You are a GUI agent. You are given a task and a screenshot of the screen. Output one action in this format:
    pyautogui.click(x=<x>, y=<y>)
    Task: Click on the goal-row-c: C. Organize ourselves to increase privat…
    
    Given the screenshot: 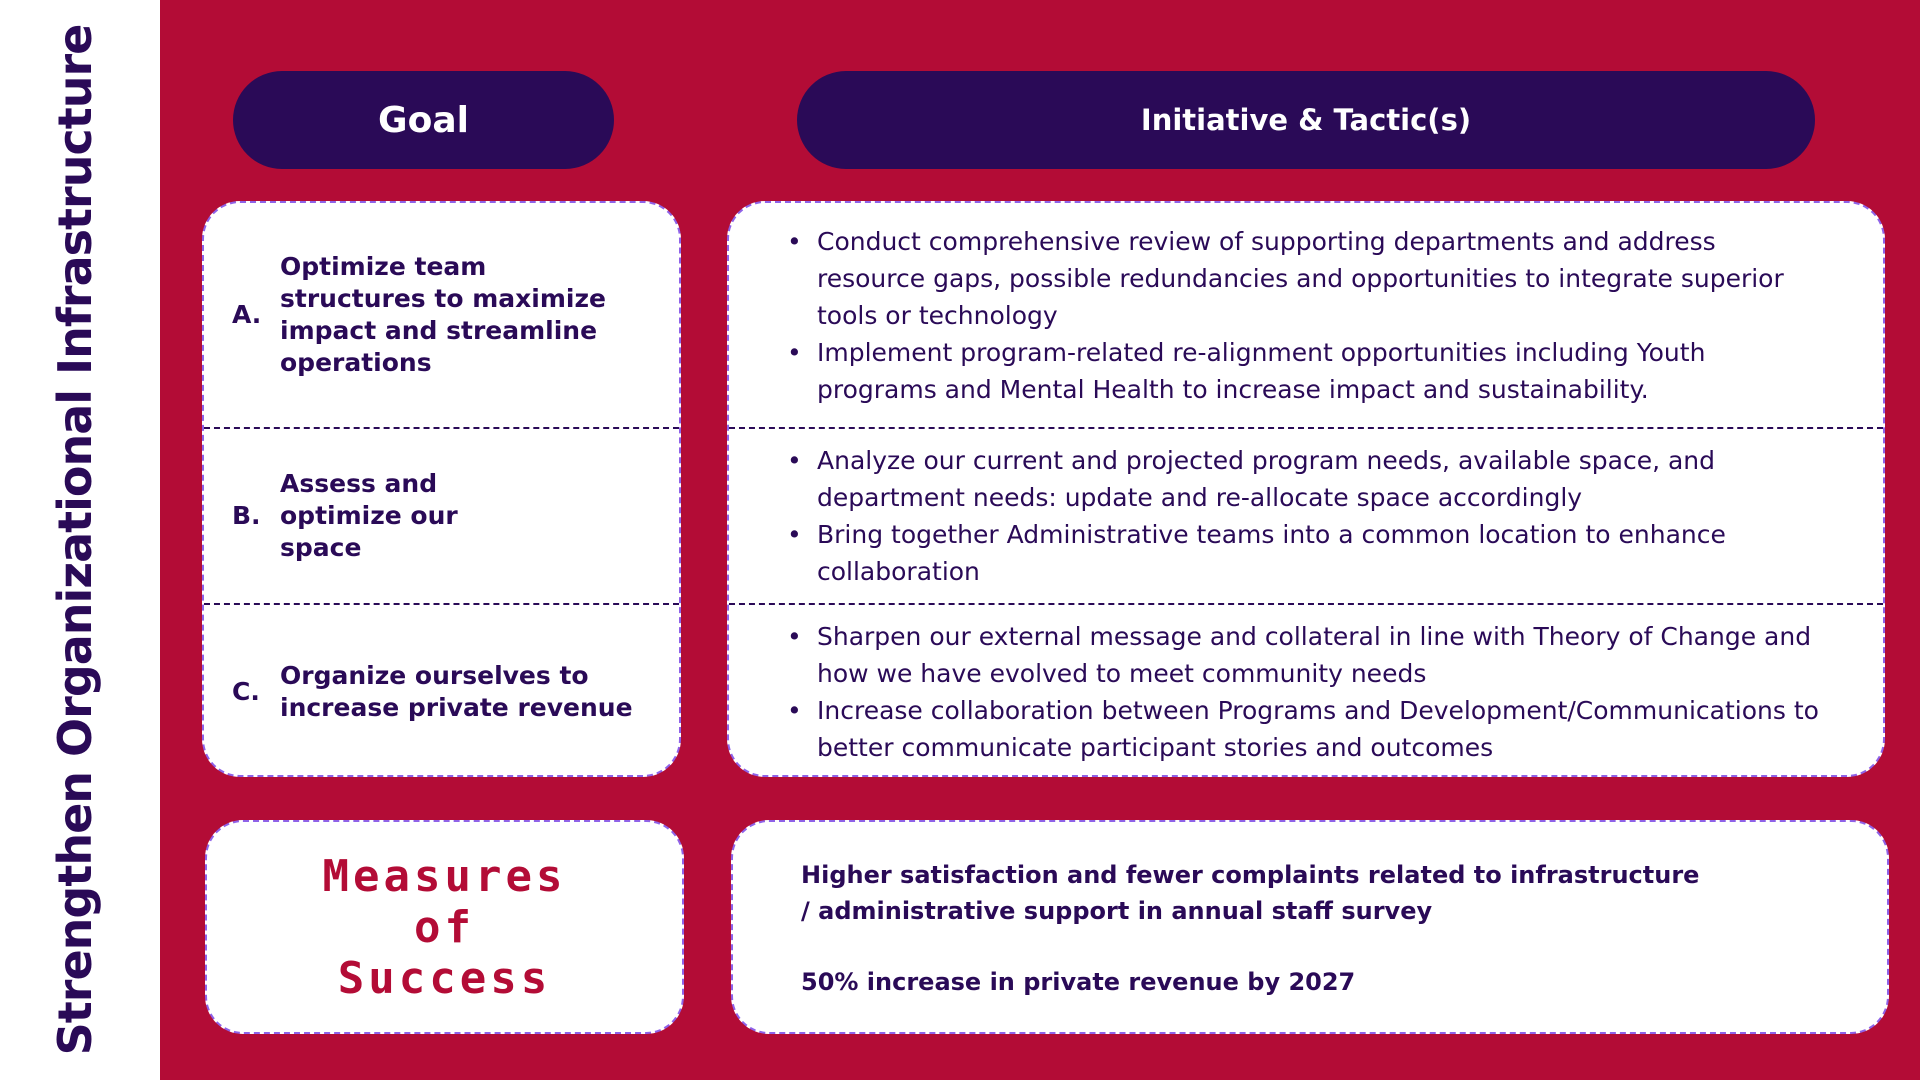 What is the action you would take?
    pyautogui.click(x=441, y=689)
    